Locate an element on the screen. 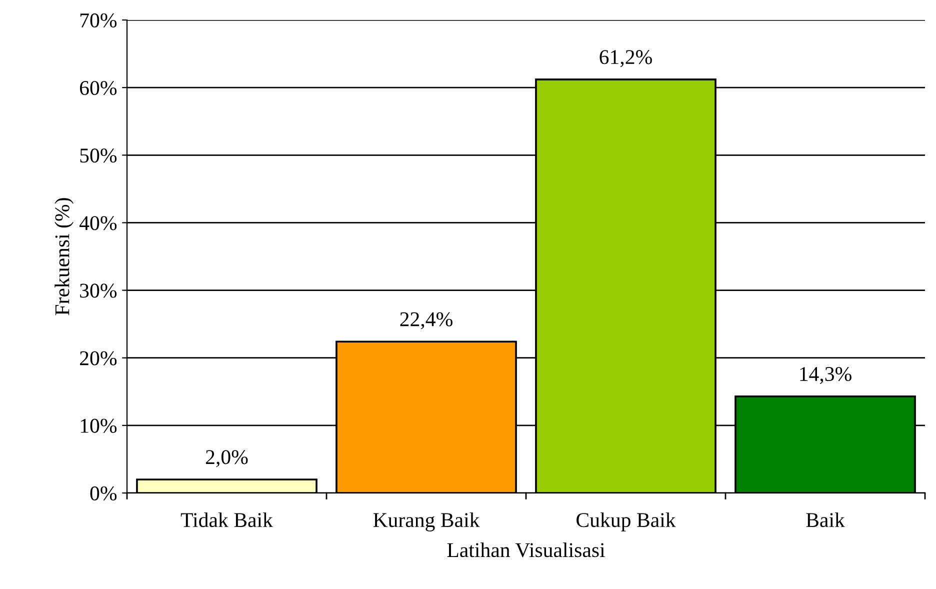 This screenshot has height=589, width=936. y-tick-label: 0% is located at coordinates (103, 493).